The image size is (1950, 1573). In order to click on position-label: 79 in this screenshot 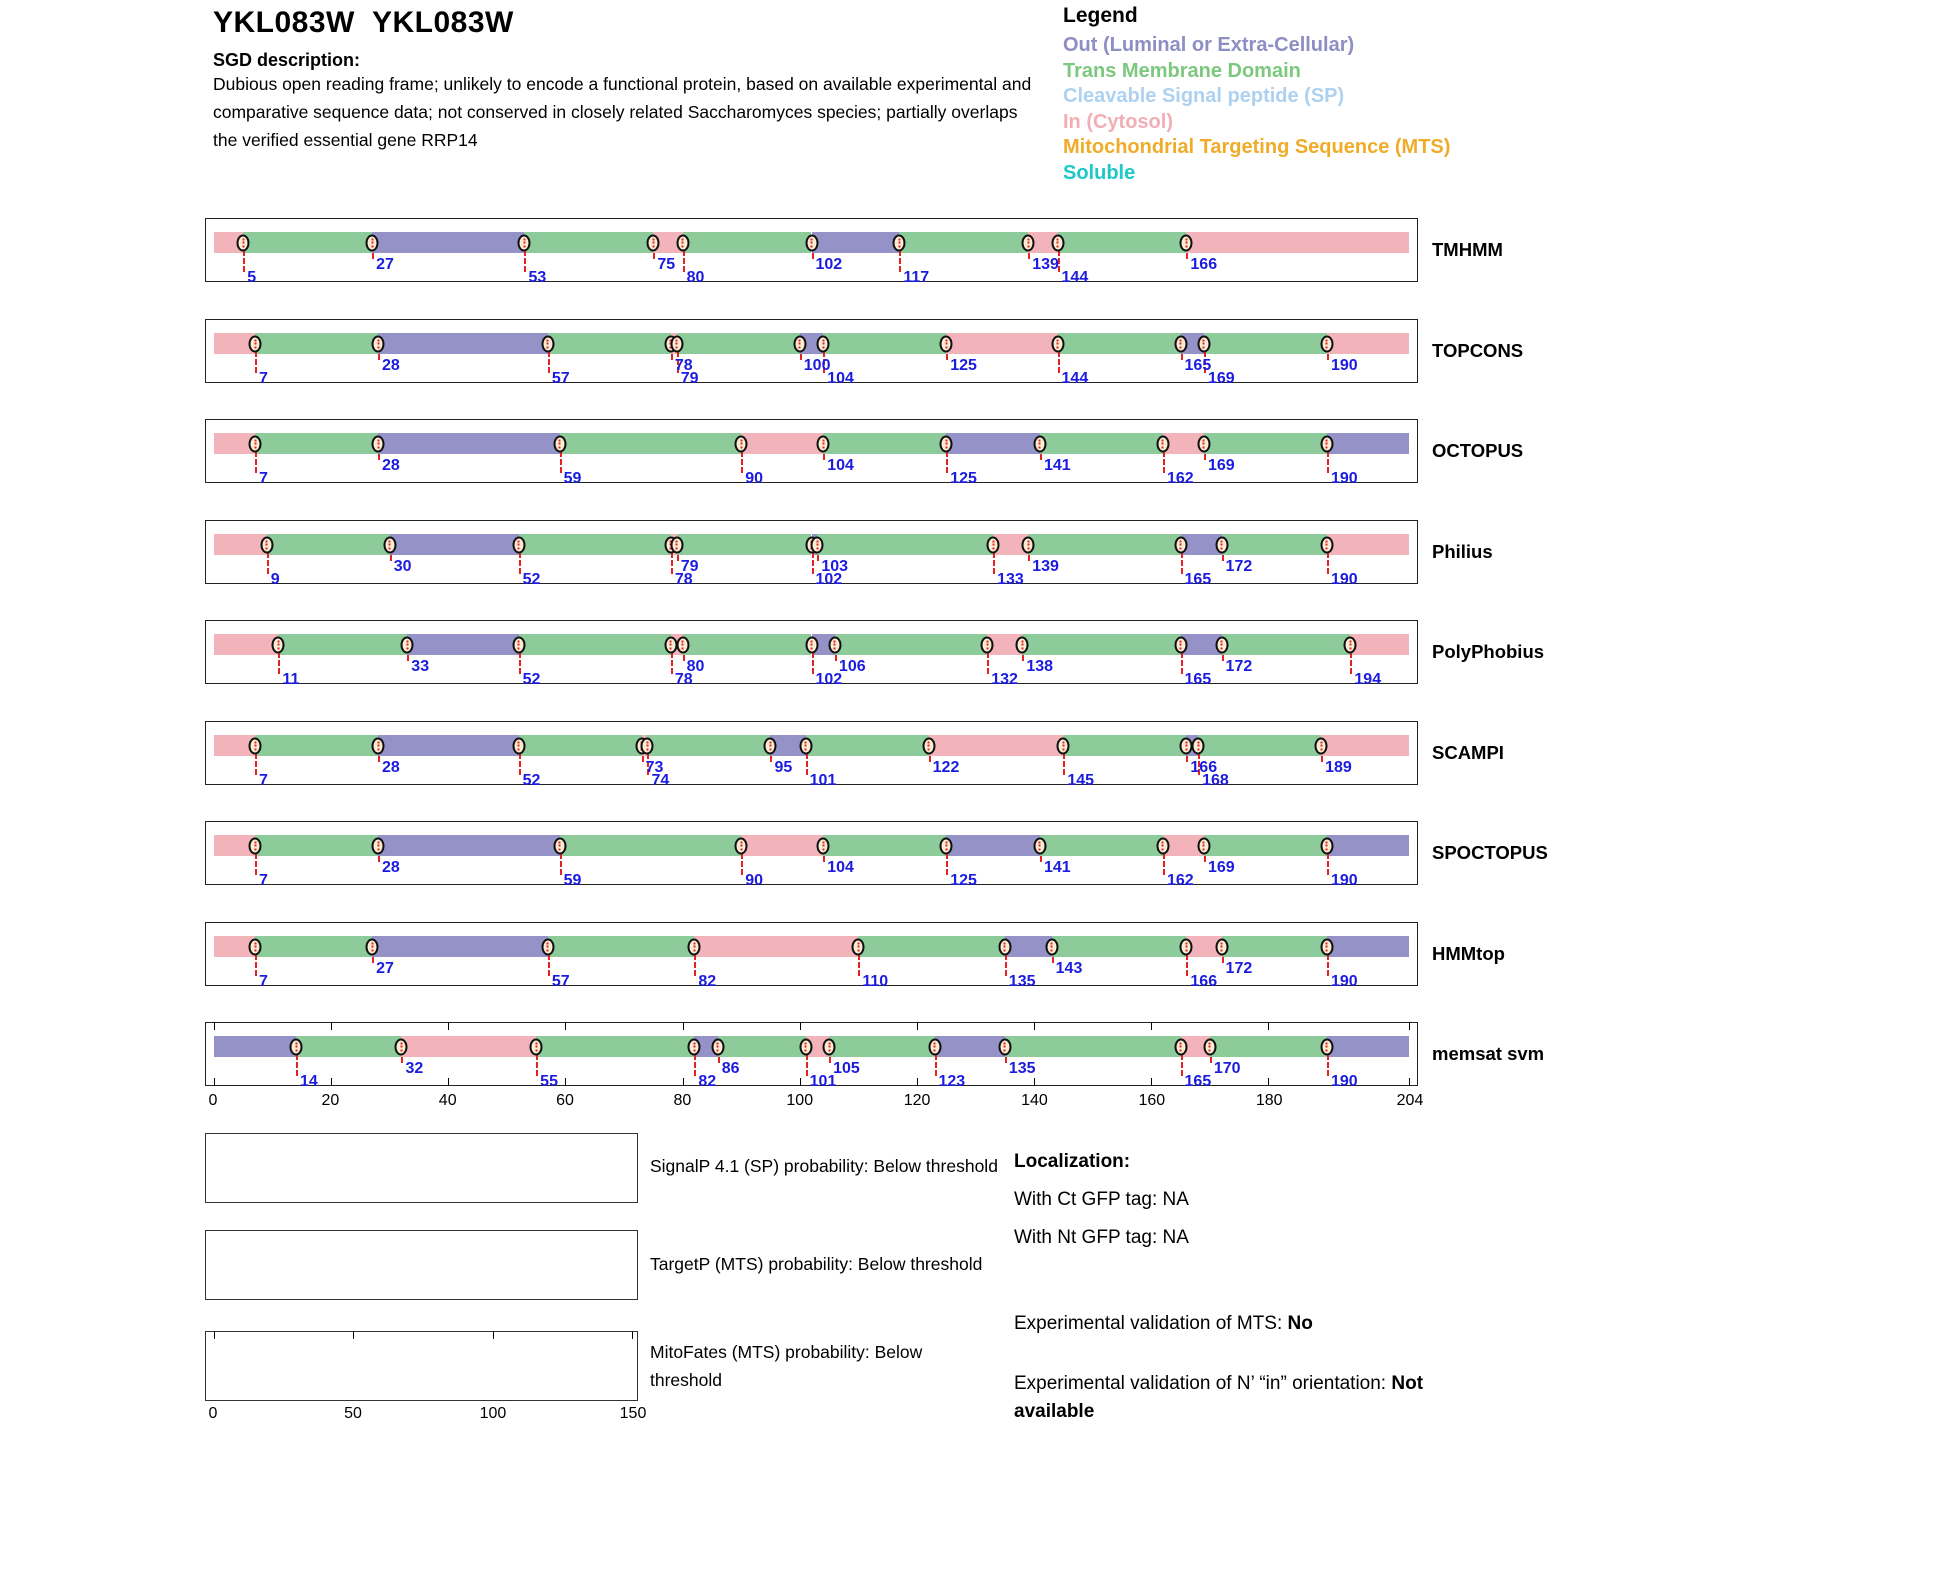, I will do `click(689, 566)`.